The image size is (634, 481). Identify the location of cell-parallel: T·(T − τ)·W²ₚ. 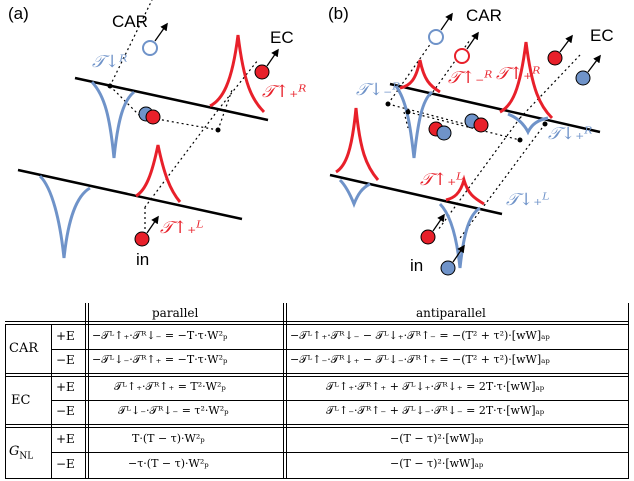
(168, 438).